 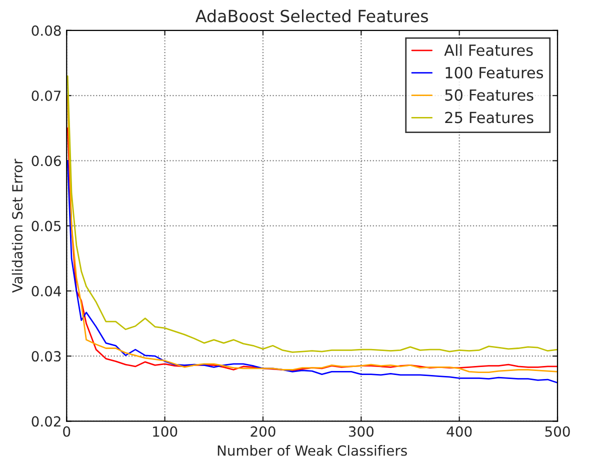 I want to click on y-tick-label: 0.02, so click(x=46, y=421).